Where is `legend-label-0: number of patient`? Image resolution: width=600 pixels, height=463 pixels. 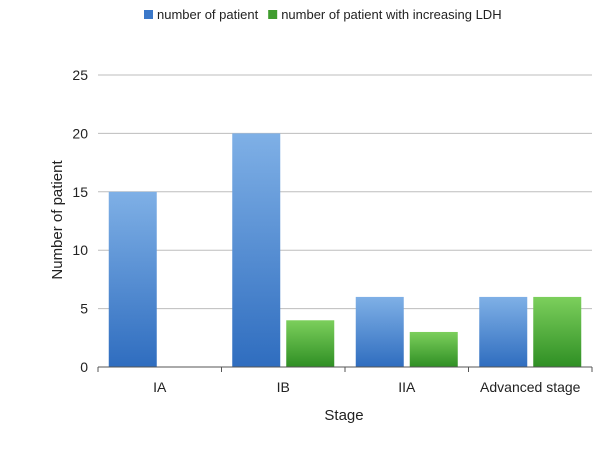
legend-label-0: number of patient is located at coordinates (208, 14).